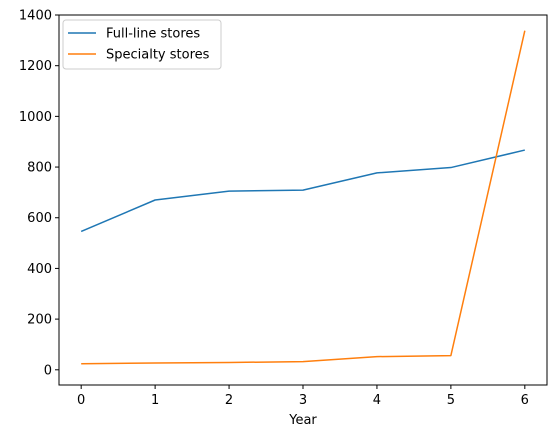 The image size is (560, 437). I want to click on legend-box, so click(142, 44).